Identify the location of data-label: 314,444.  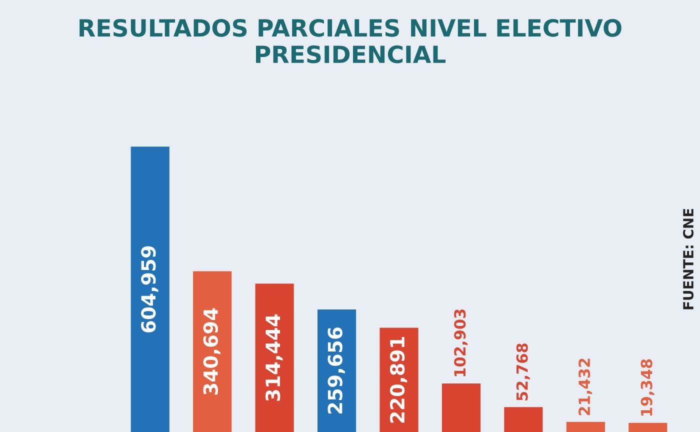
(274, 357).